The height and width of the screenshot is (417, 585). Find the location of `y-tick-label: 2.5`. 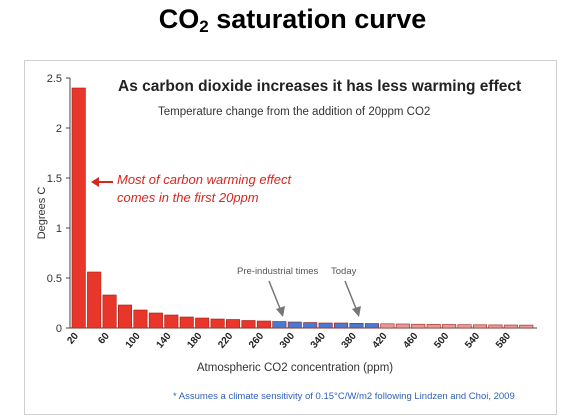

y-tick-label: 2.5 is located at coordinates (54, 79).